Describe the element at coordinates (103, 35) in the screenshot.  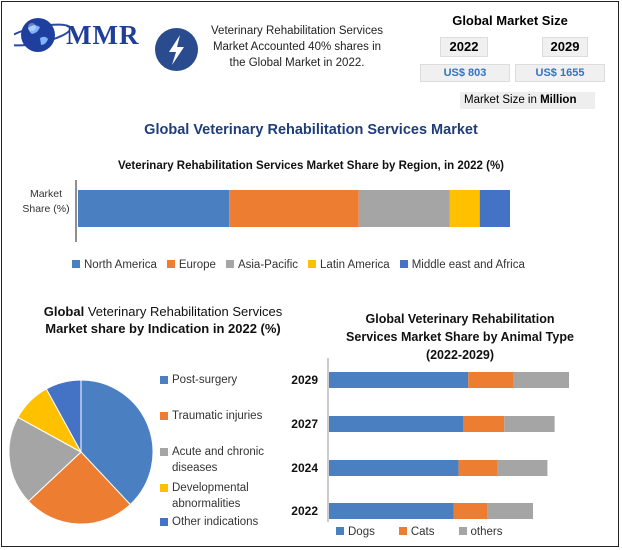
I see `logo-text: MMR` at that location.